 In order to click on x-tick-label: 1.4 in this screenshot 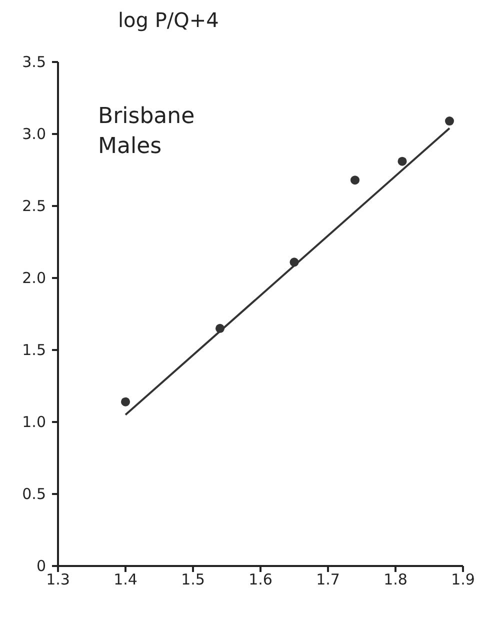, I will do `click(126, 579)`.